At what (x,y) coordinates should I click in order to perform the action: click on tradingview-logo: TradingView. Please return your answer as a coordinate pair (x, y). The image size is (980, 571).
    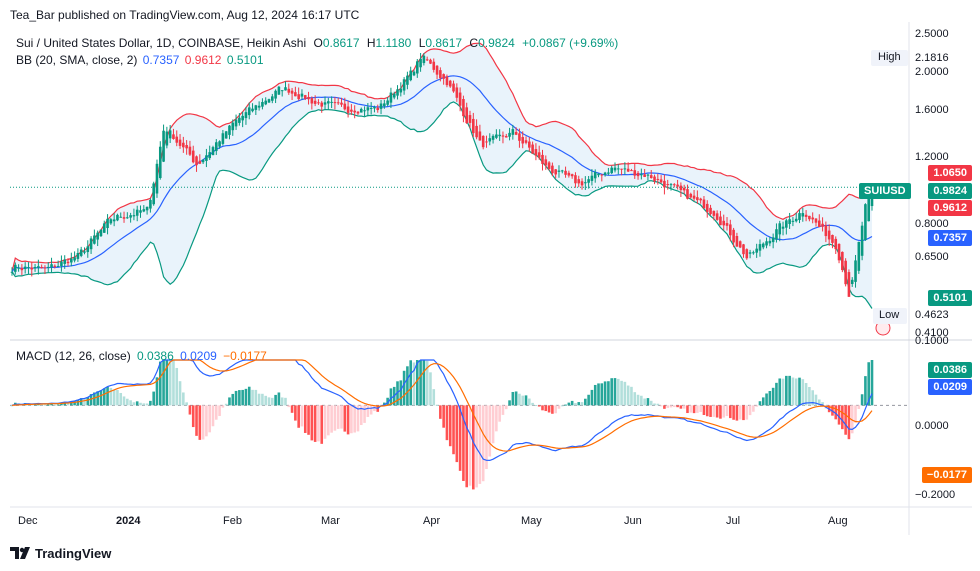
    Looking at the image, I should click on (60, 553).